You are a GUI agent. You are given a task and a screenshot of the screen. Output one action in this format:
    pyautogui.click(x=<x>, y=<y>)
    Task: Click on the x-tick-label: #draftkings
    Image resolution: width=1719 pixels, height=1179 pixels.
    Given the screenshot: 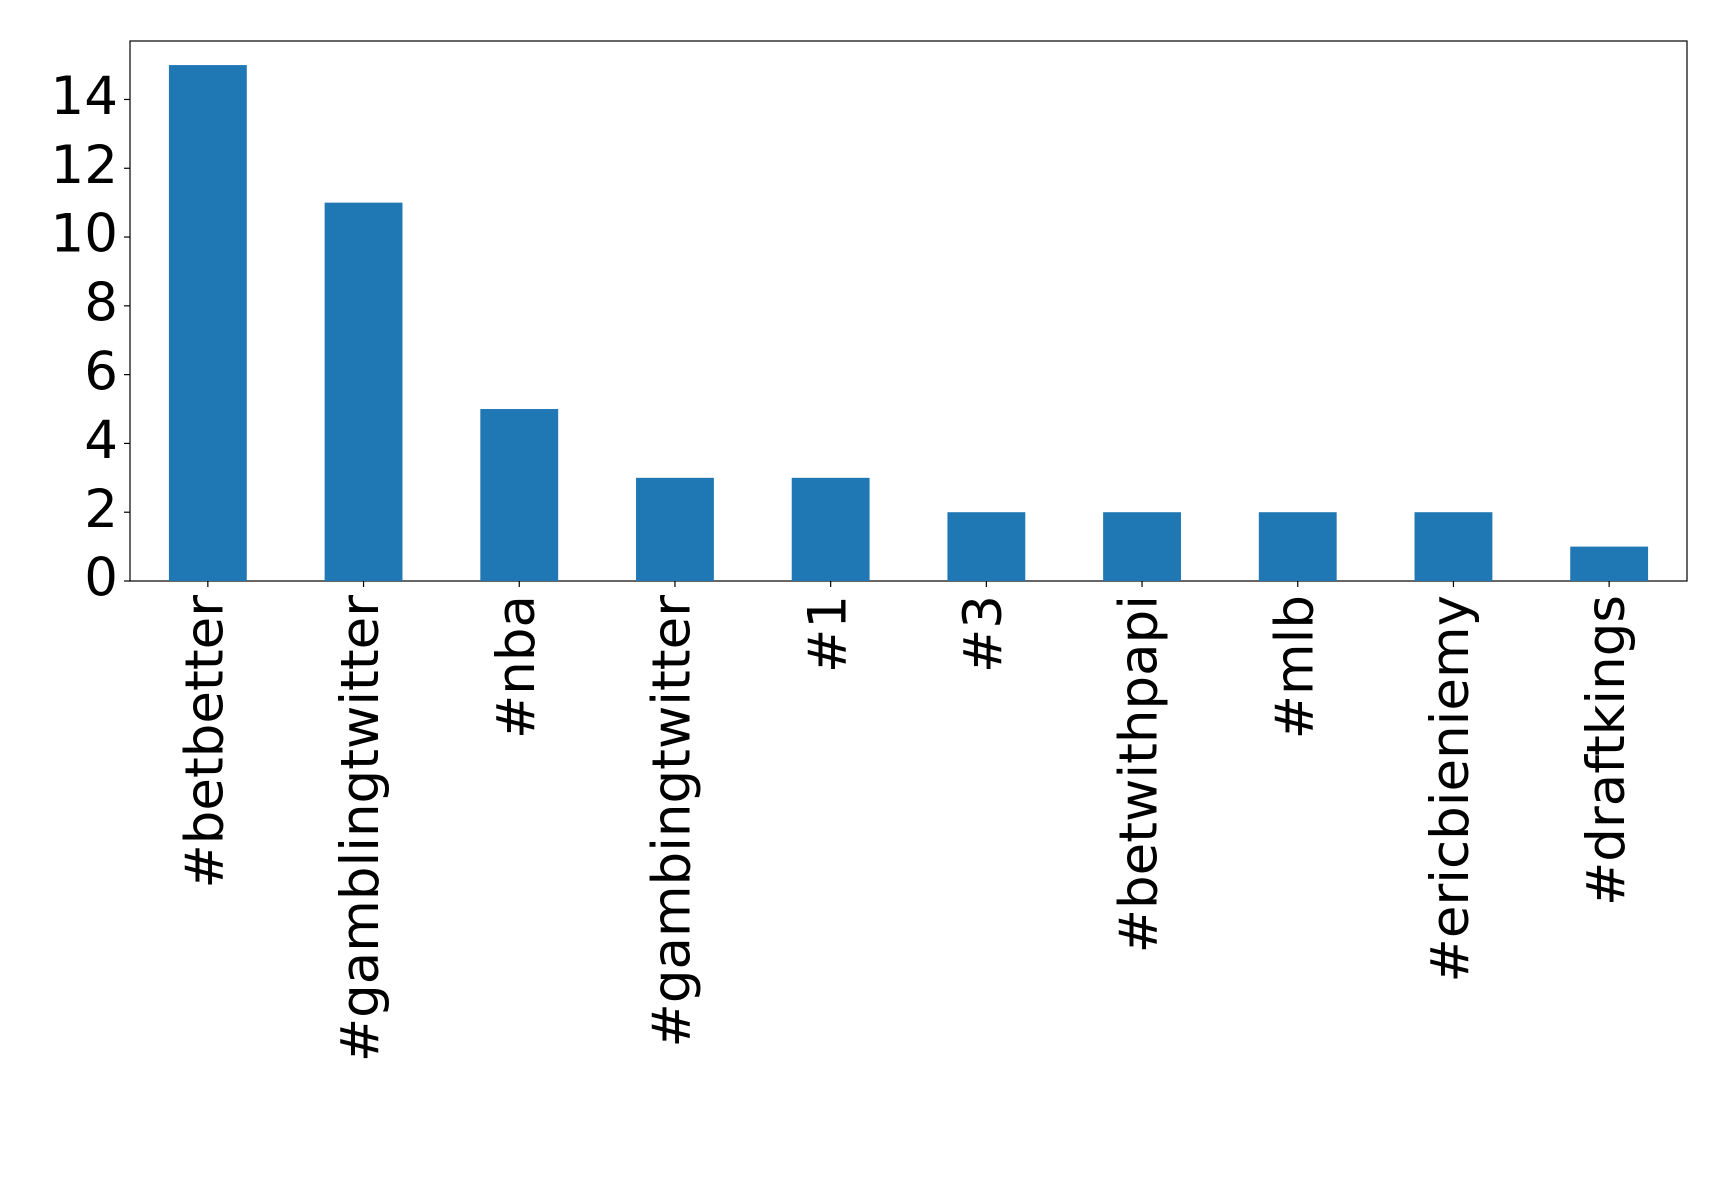 What is the action you would take?
    pyautogui.click(x=1606, y=750)
    